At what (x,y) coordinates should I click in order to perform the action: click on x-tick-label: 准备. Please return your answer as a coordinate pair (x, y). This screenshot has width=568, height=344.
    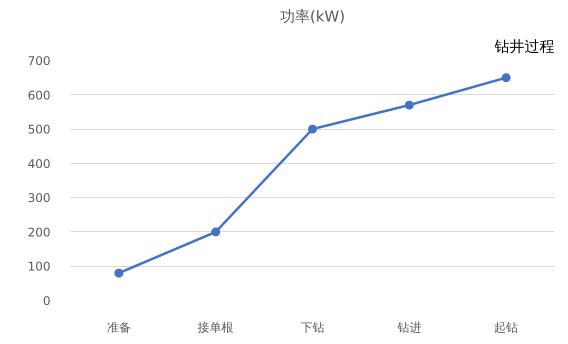
    Looking at the image, I should click on (118, 327).